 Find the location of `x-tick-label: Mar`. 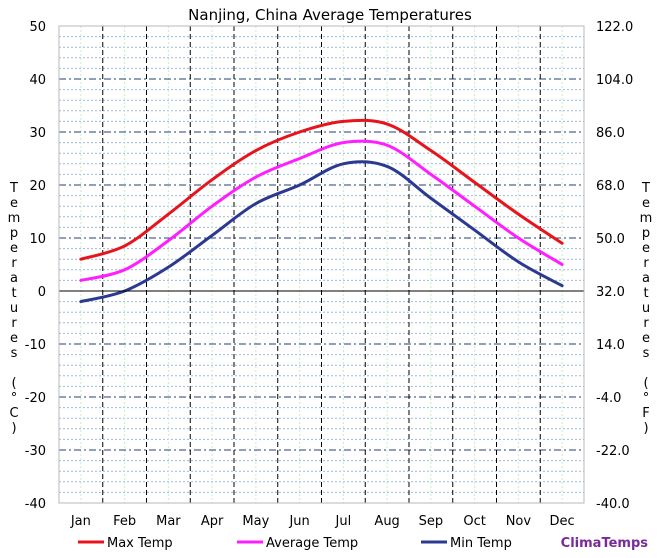

x-tick-label: Mar is located at coordinates (168, 521).